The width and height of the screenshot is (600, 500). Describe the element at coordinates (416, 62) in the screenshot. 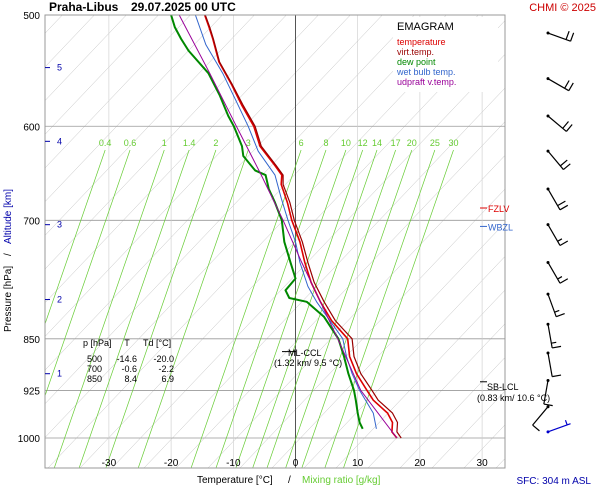

I see `legend-item-dew-point: dew point` at that location.